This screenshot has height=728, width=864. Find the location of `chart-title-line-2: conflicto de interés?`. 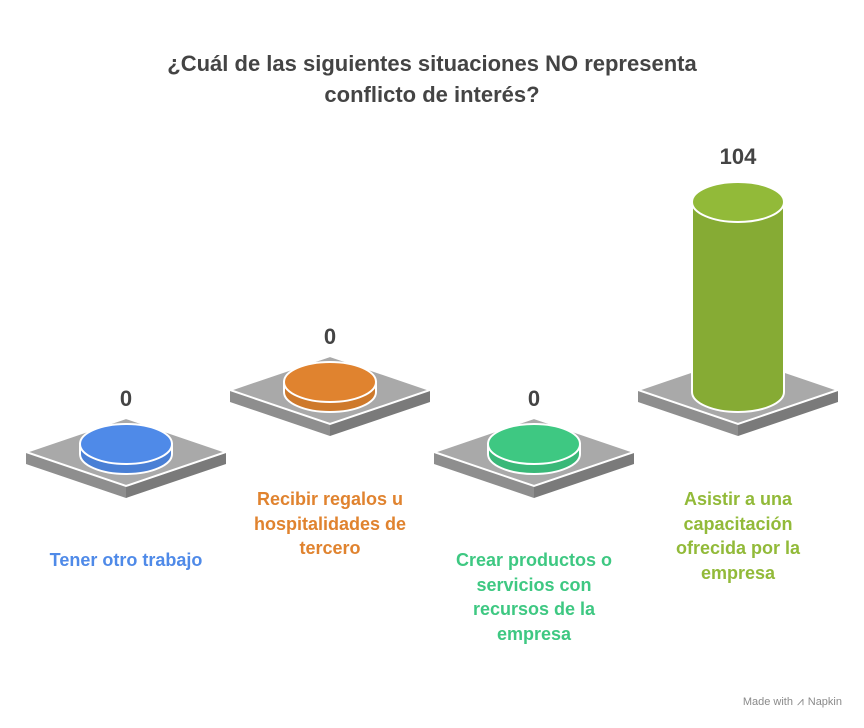

chart-title-line-2: conflicto de interés? is located at coordinates (432, 94).